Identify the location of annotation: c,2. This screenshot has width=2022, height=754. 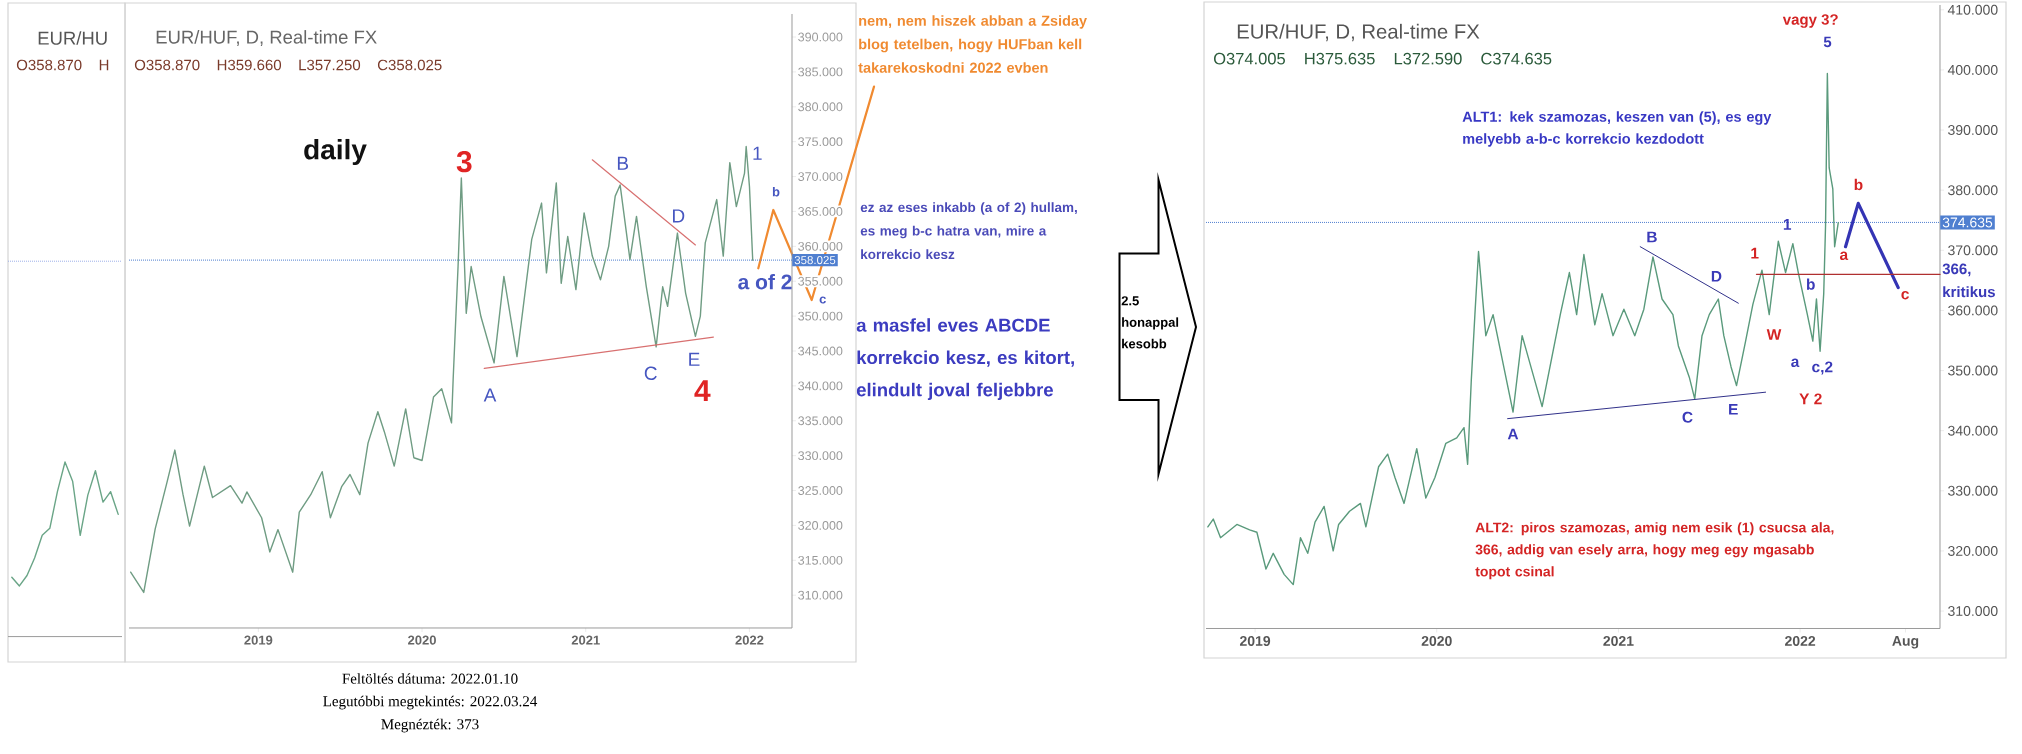
(1822, 368).